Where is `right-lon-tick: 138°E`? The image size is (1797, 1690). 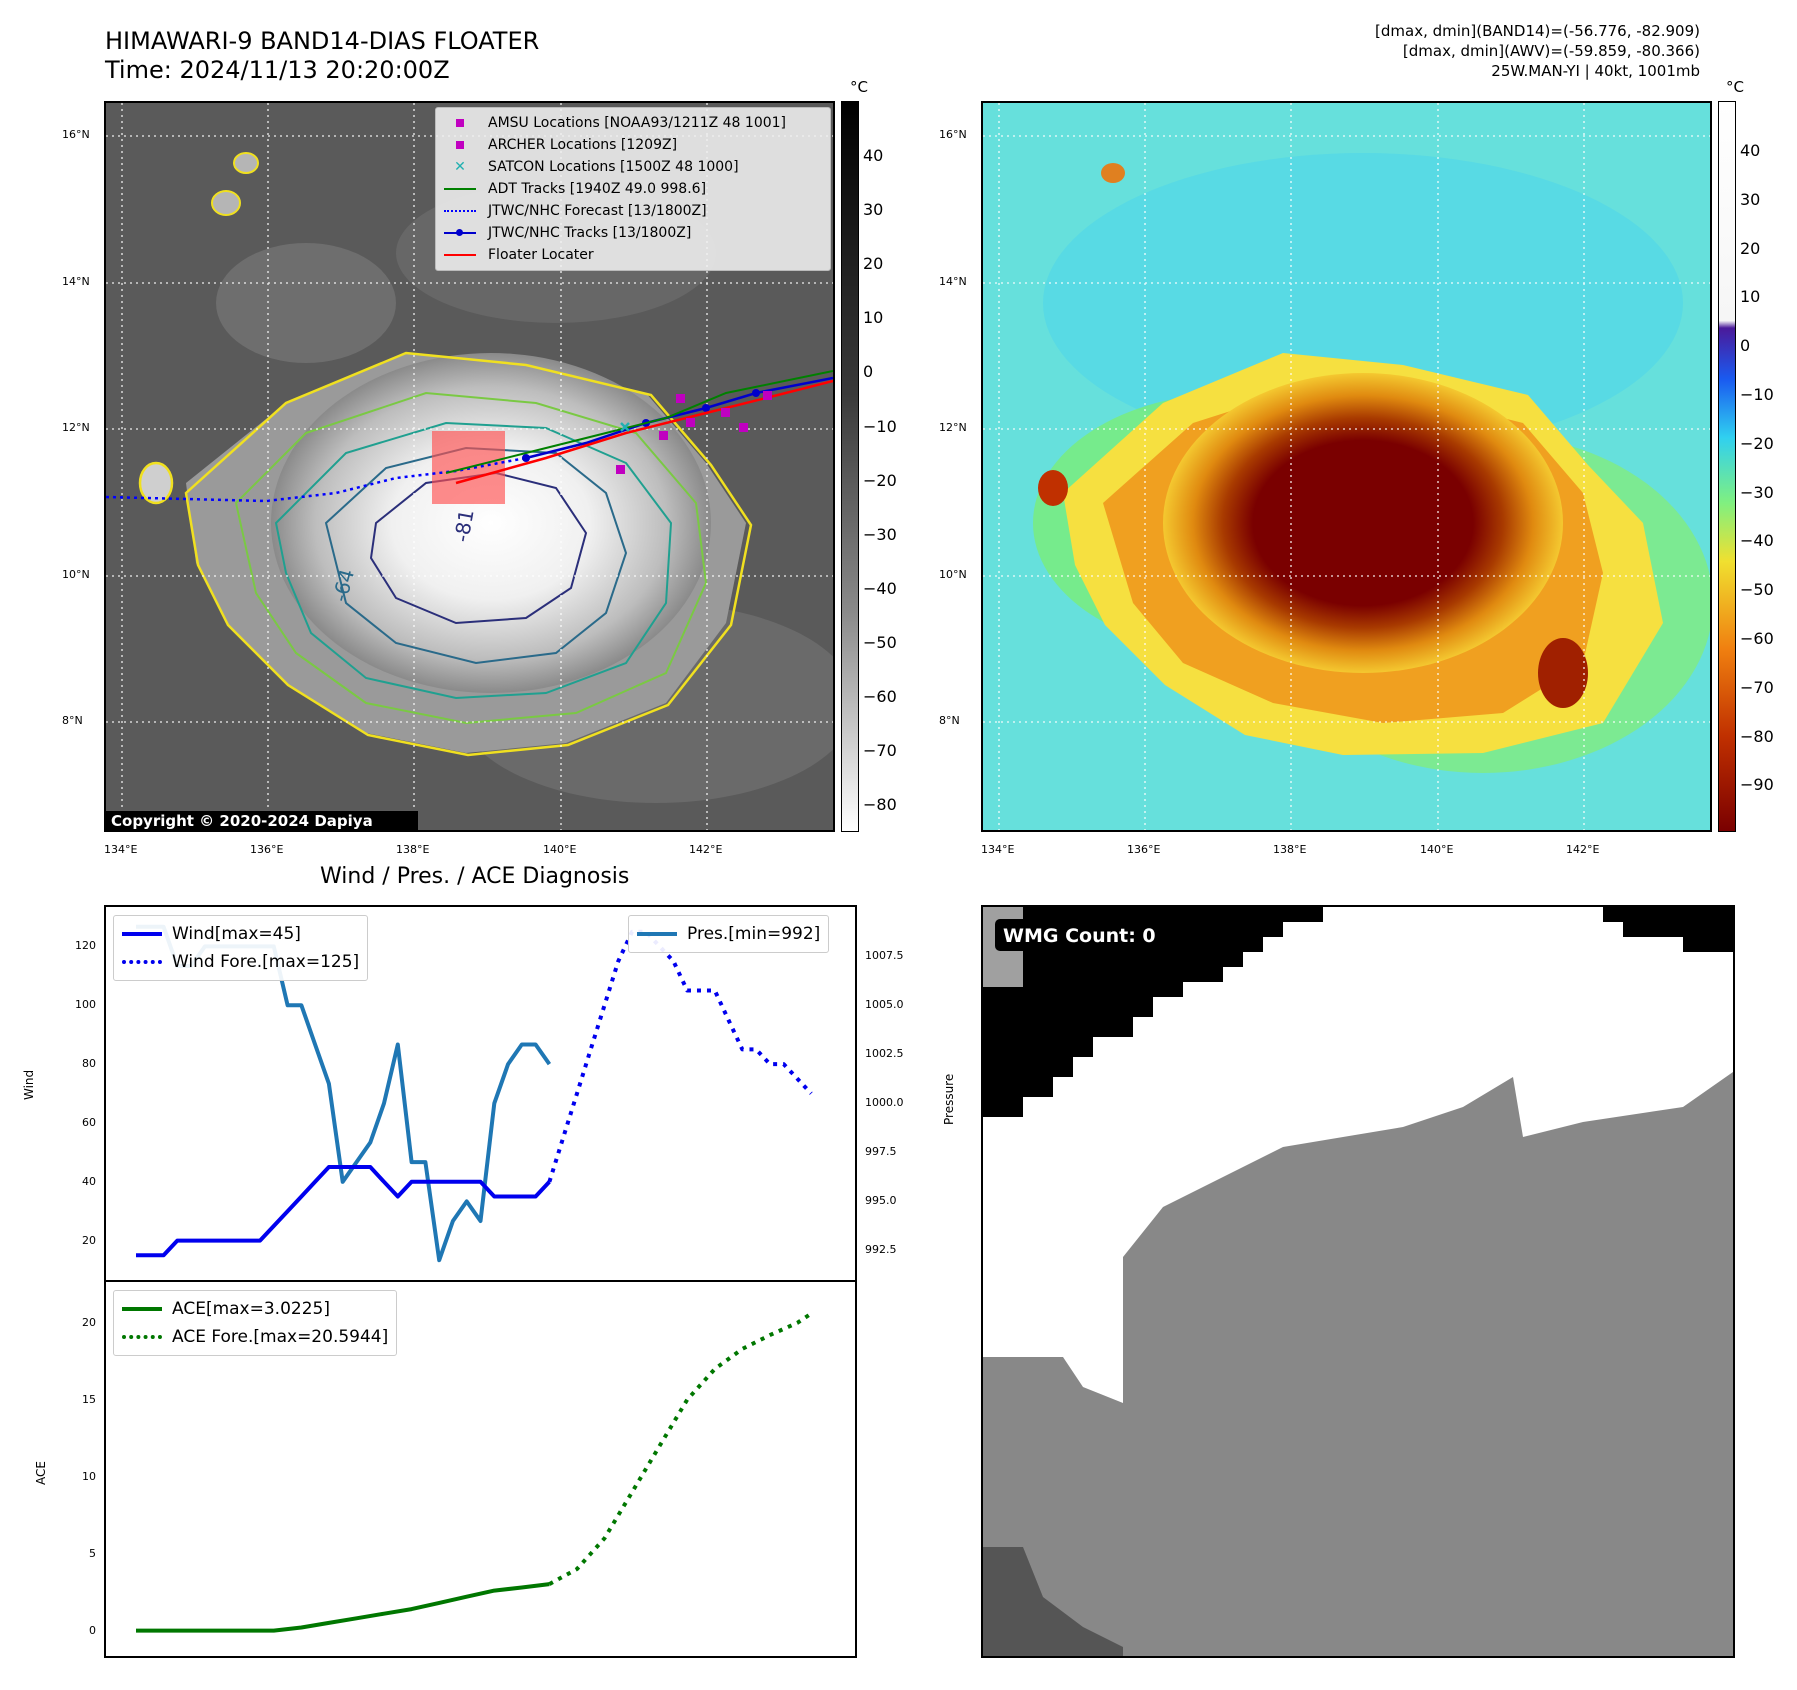
right-lon-tick: 138°E is located at coordinates (1290, 849).